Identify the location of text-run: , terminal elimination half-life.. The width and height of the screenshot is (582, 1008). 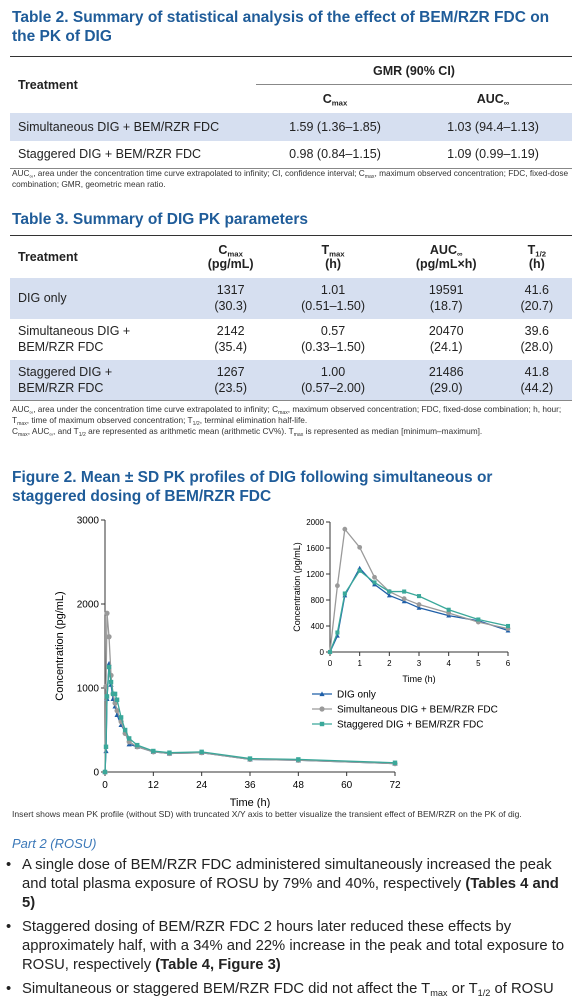
(253, 420).